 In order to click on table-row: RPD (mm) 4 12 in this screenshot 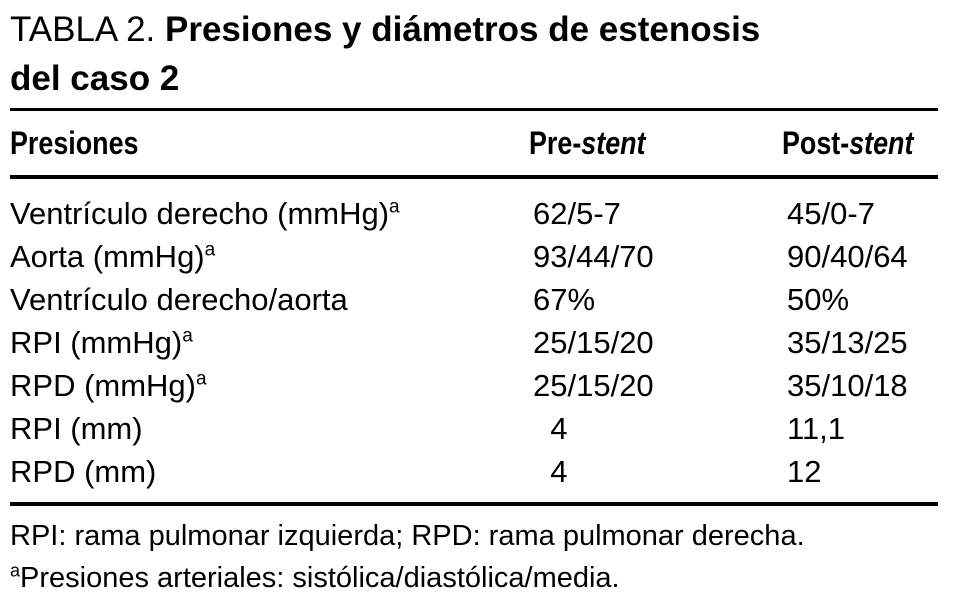, I will do `click(474, 471)`.